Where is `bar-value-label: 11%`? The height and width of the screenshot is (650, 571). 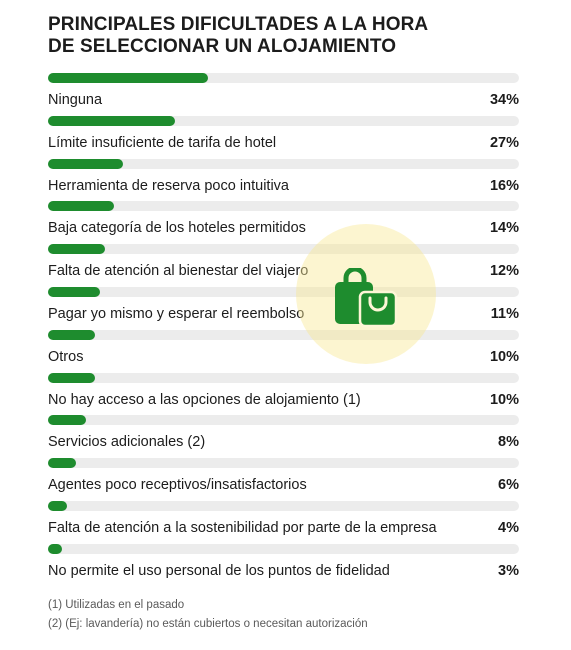 bar-value-label: 11% is located at coordinates (504, 314).